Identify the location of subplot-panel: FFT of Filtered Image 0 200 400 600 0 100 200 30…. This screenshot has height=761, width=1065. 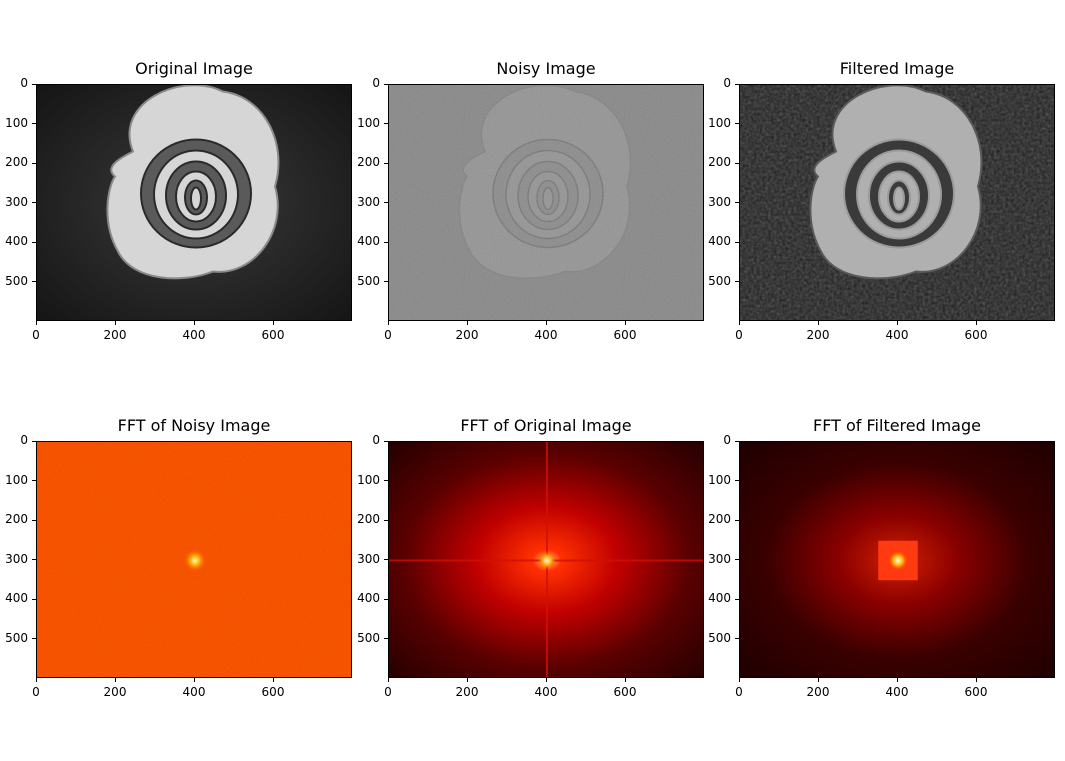
(881, 557).